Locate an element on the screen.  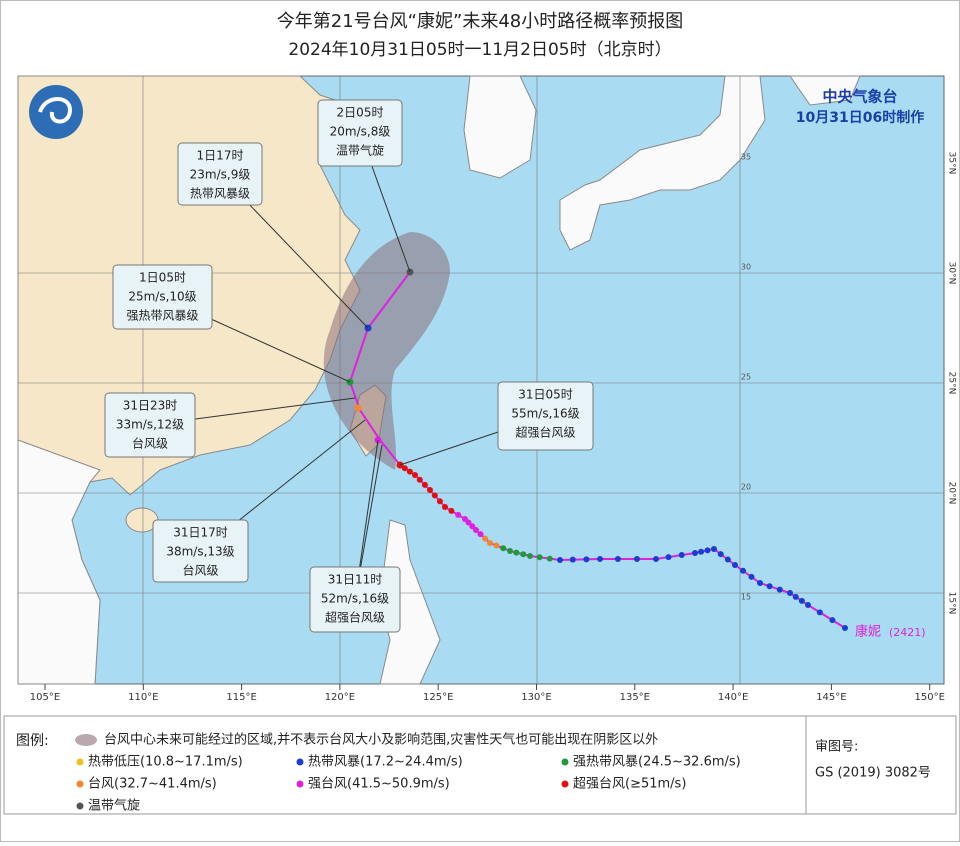
logo-swirl is located at coordinates (55, 110).